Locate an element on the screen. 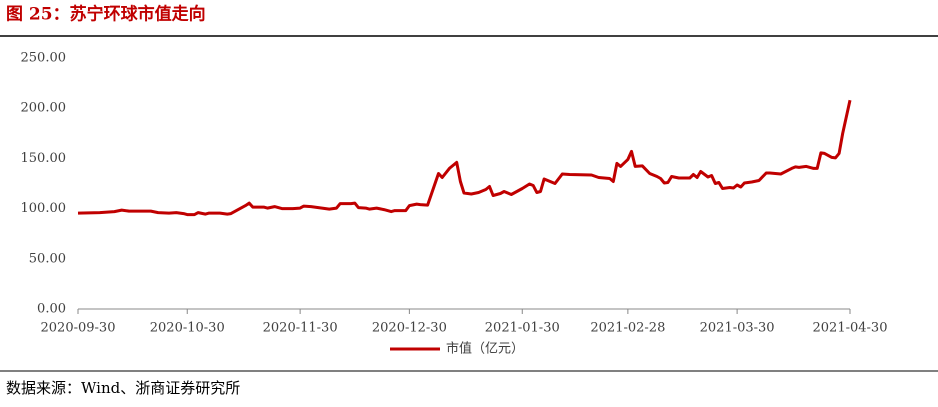 This screenshot has width=938, height=407. source: 数据来源：Wind、浙商证券研究所 is located at coordinates (123, 388).